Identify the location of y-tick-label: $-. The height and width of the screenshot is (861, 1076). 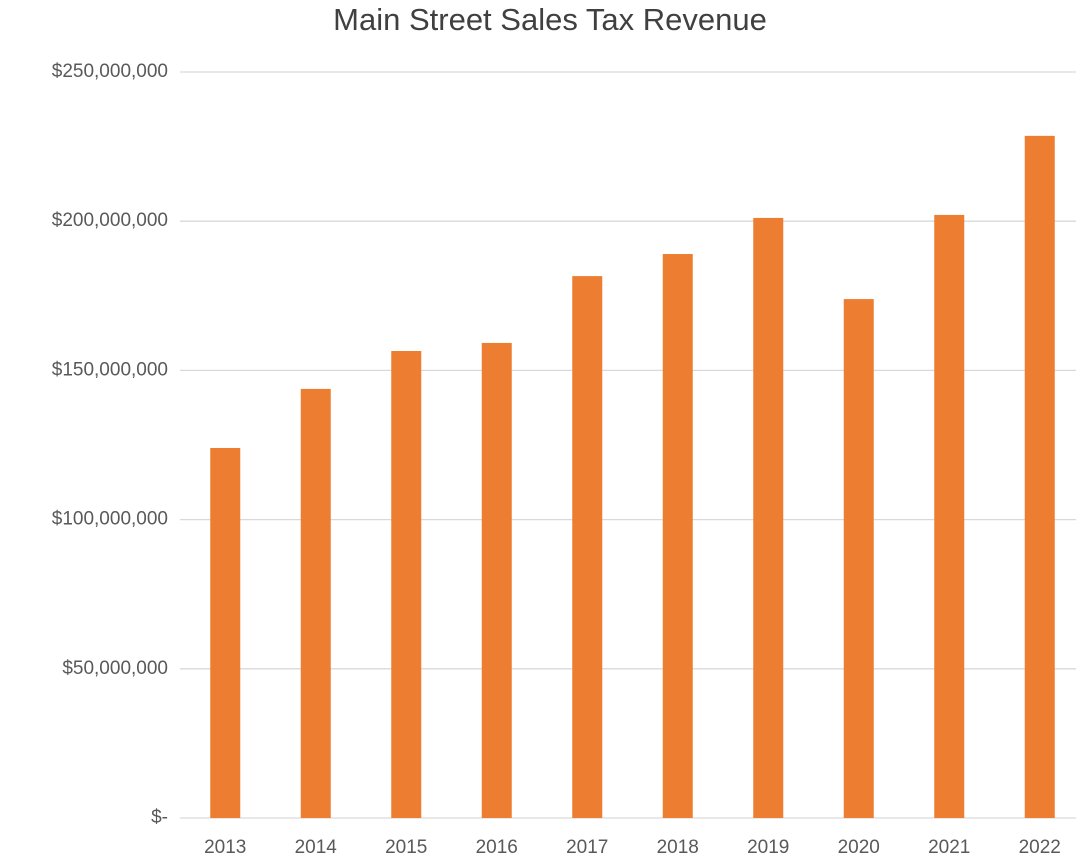
(159, 817).